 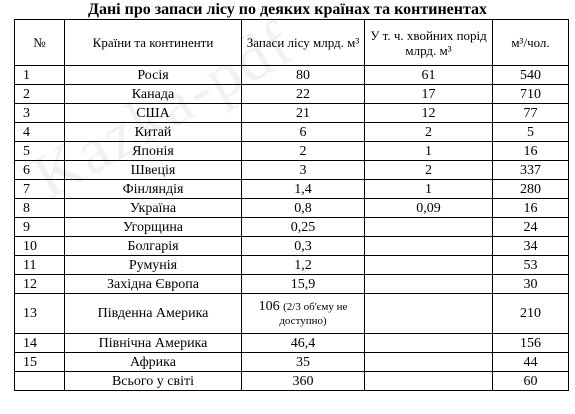 What do you see at coordinates (153, 381) in the screenshot?
I see `total-name: Всього у світі` at bounding box center [153, 381].